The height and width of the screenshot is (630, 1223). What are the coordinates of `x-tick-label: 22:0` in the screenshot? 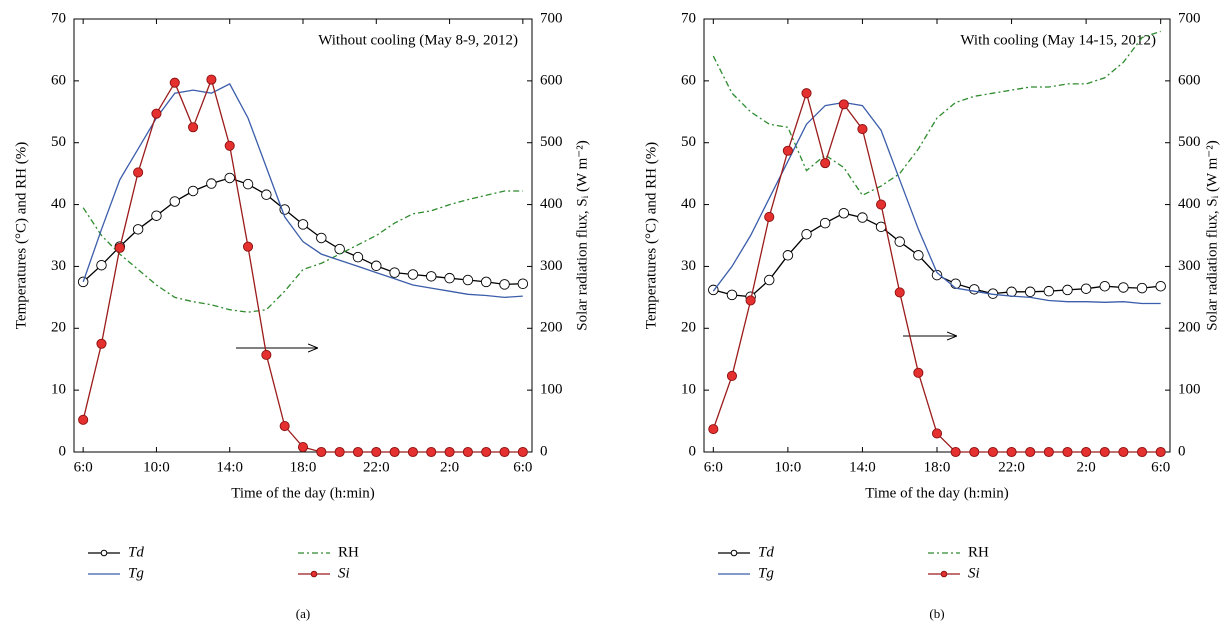 It's located at (376, 467).